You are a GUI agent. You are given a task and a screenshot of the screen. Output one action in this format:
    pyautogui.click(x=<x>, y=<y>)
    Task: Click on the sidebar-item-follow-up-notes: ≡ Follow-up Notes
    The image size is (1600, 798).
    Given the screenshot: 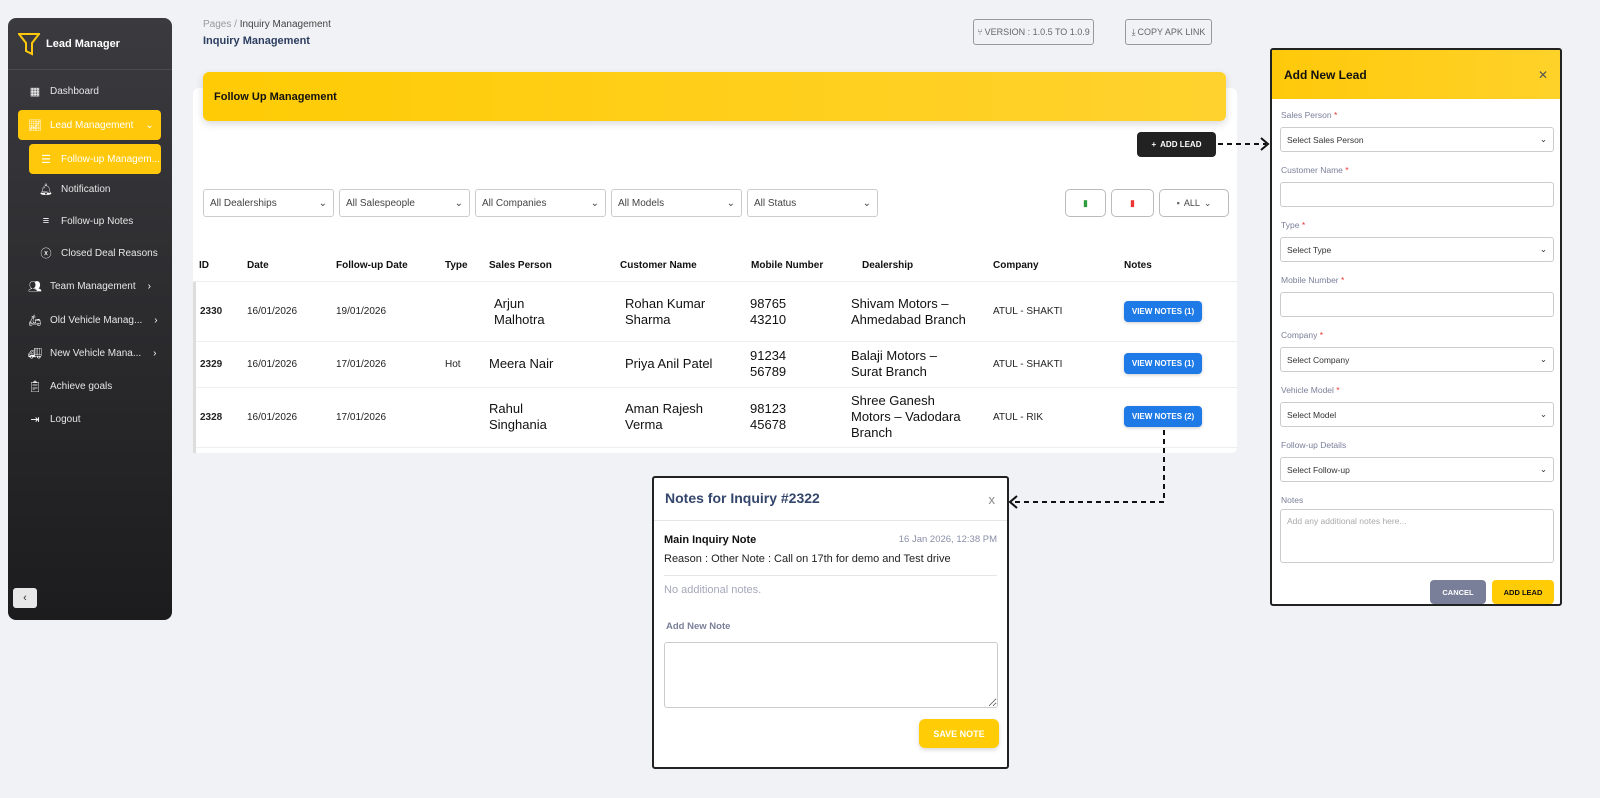 What is the action you would take?
    pyautogui.click(x=95, y=221)
    